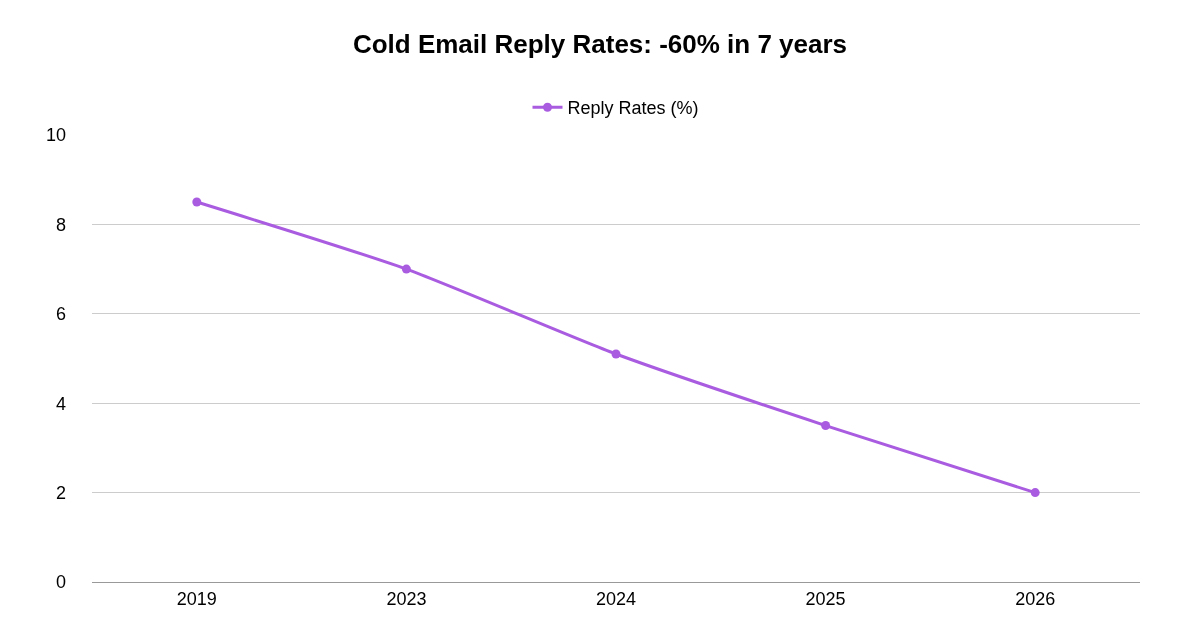  What do you see at coordinates (60, 582) in the screenshot?
I see `y-tick-label: 0` at bounding box center [60, 582].